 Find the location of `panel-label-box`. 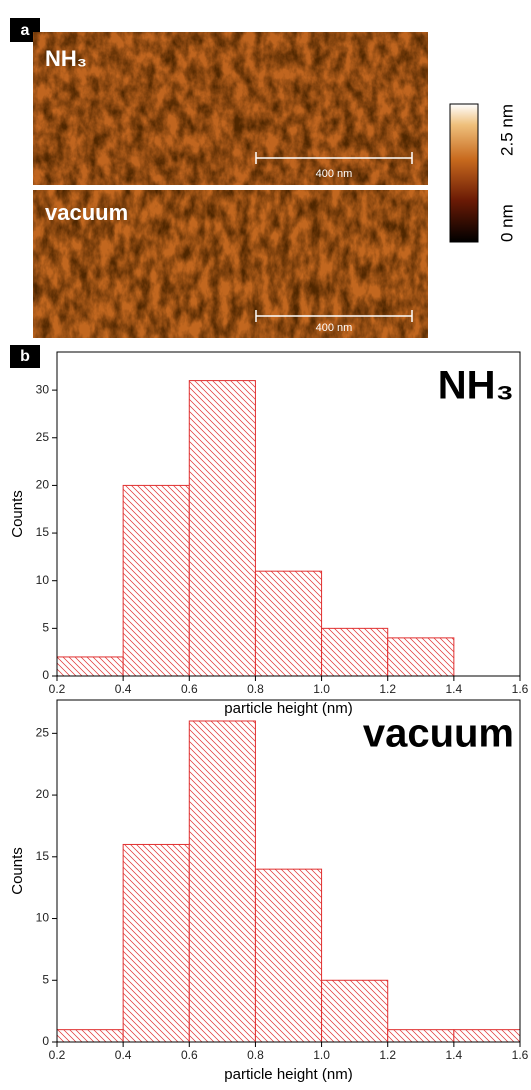

panel-label-box is located at coordinates (25, 356).